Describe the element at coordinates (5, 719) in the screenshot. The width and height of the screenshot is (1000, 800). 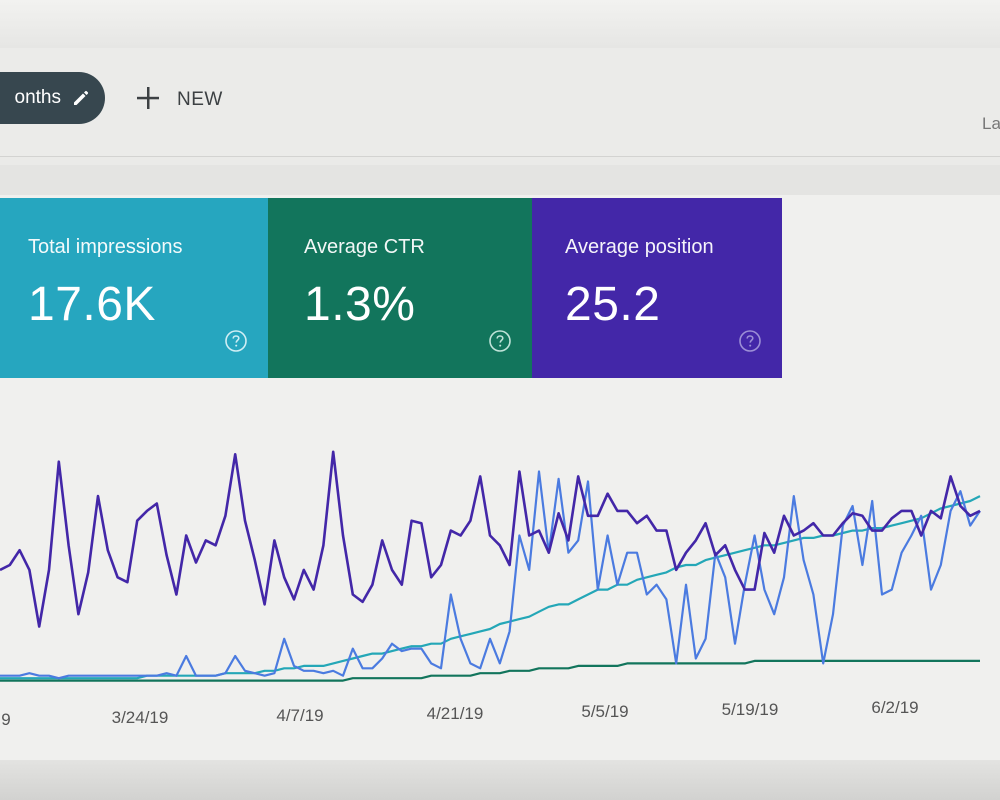
I see `x-tick-label: 9` at that location.